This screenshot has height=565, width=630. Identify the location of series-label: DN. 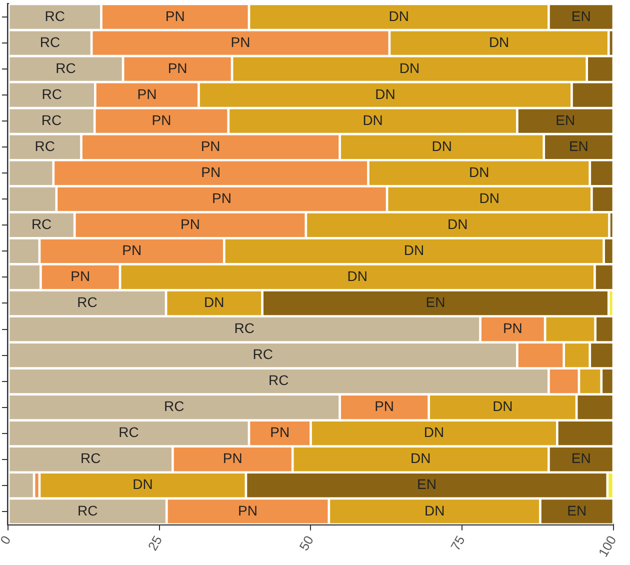
(385, 94).